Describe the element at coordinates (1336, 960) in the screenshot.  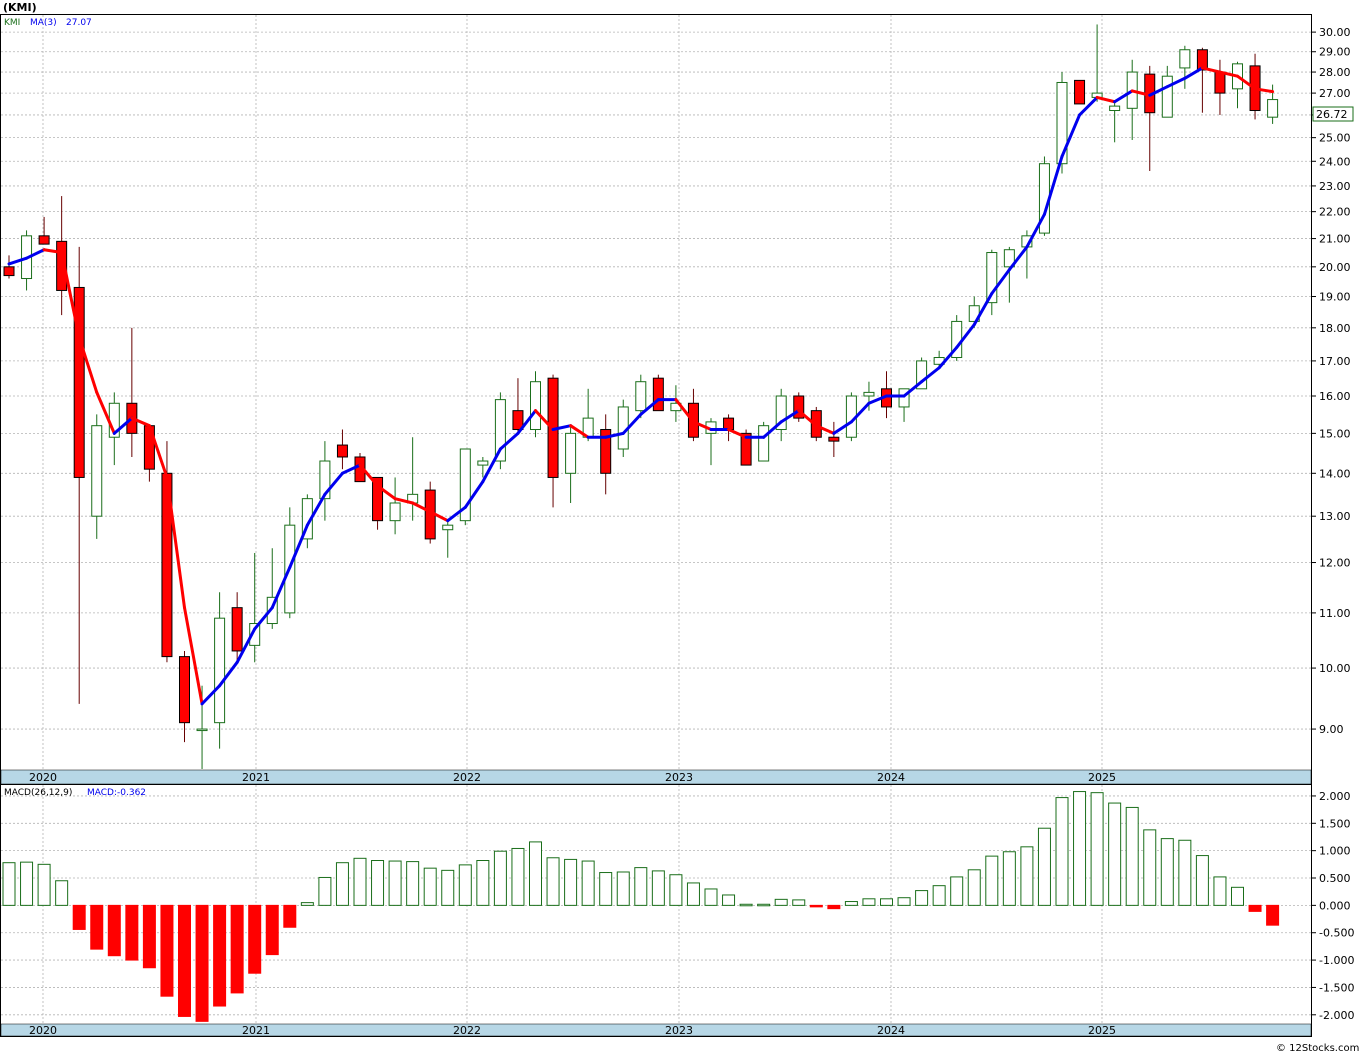
I see `macd-y-tick-label: -1.000` at that location.